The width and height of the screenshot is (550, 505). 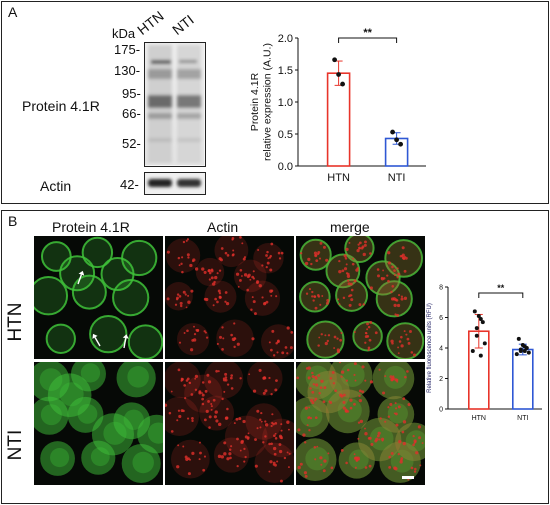 What do you see at coordinates (127, 70) in the screenshot?
I see `marker-130: 130-` at bounding box center [127, 70].